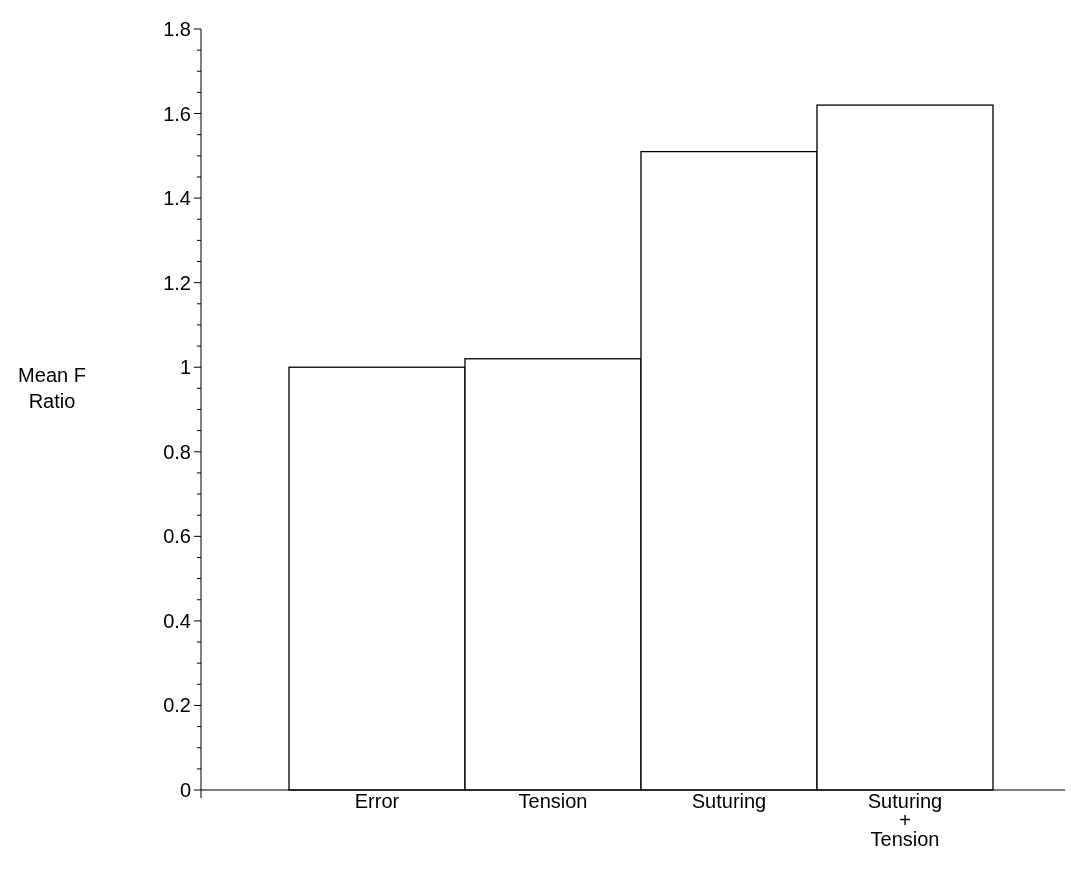  What do you see at coordinates (177, 620) in the screenshot?
I see `y-tick-label: 0.4` at bounding box center [177, 620].